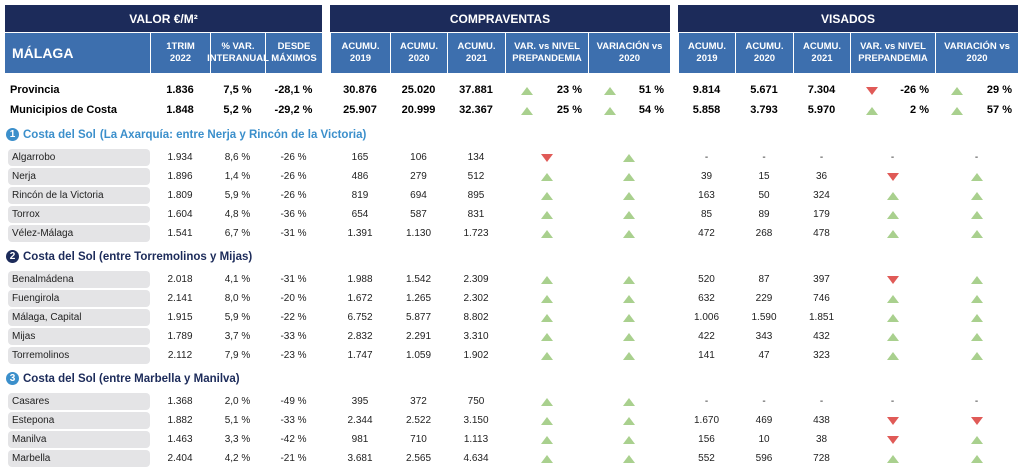  Describe the element at coordinates (418, 458) in the screenshot. I see `cell: 2.565` at that location.